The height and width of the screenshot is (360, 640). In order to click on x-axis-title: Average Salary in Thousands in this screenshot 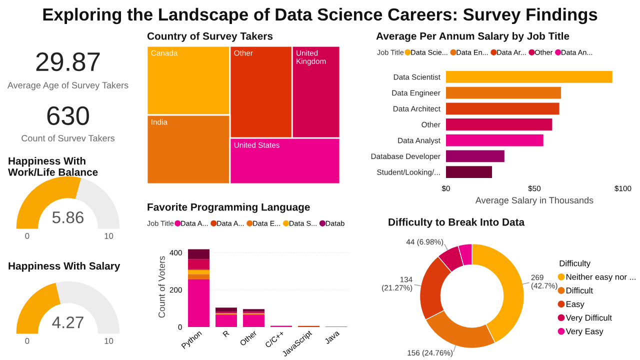, I will do `click(534, 201)`.